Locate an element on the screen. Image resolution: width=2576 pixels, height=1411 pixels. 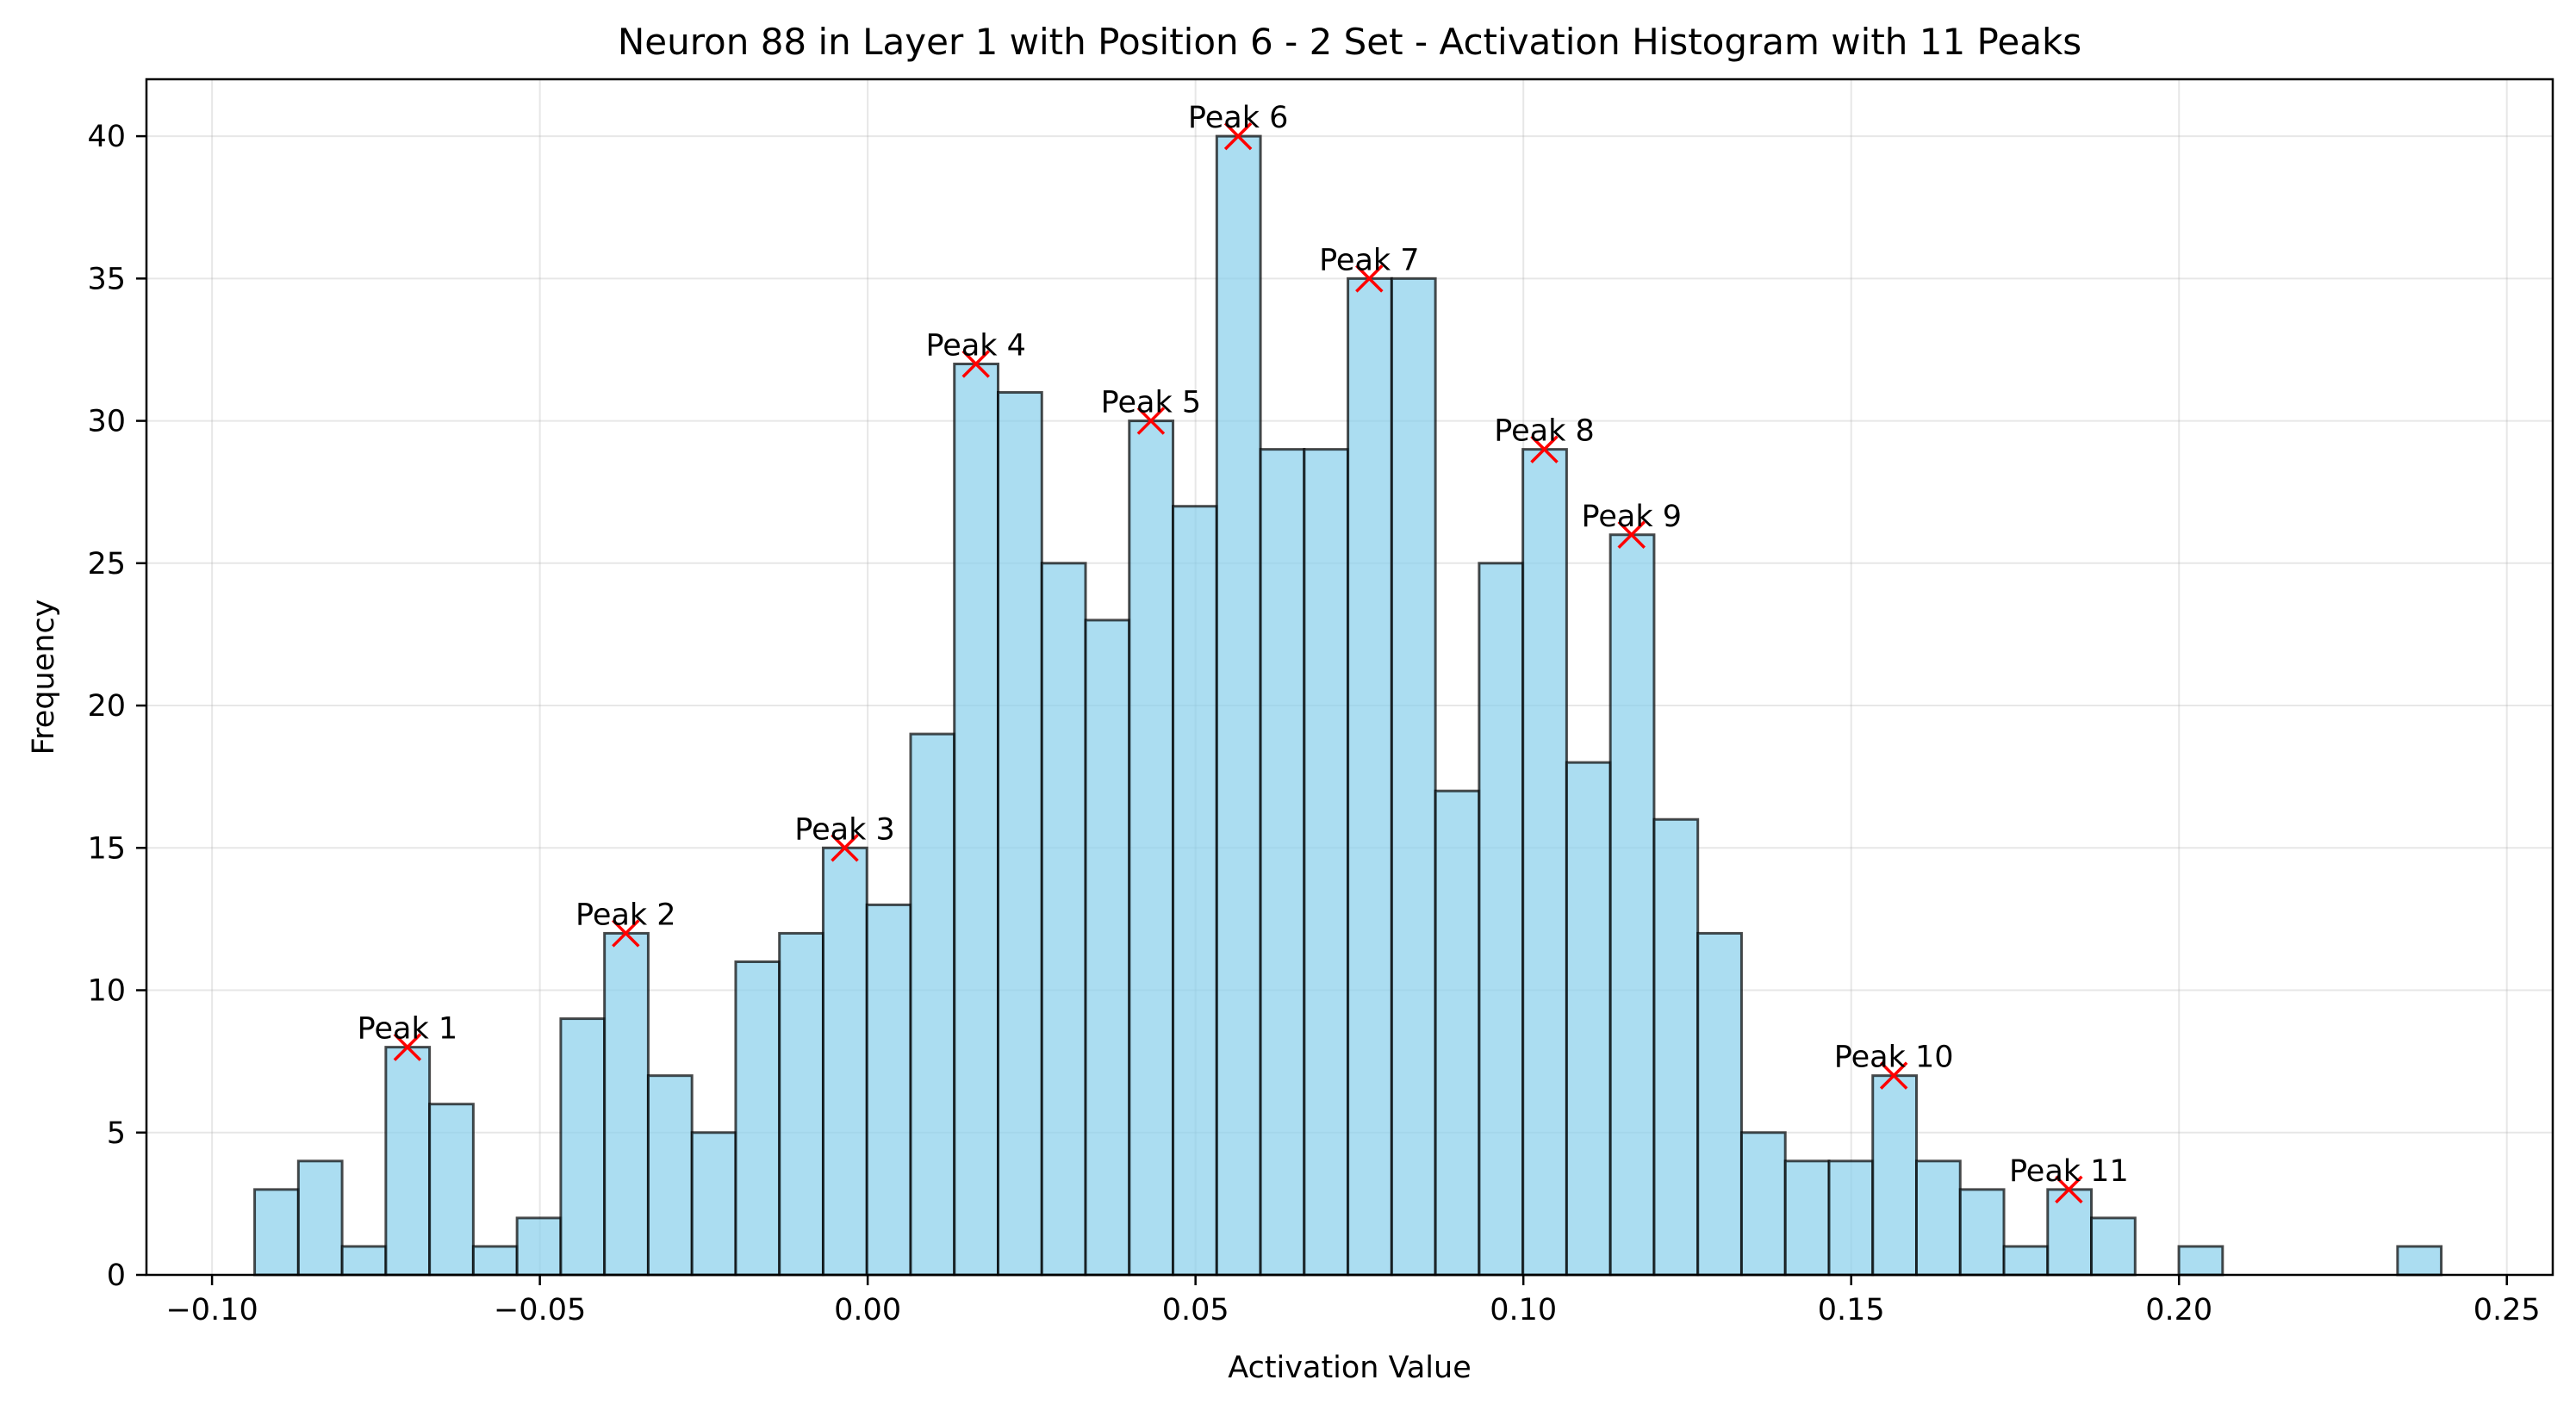
y-axis-label: Frequency is located at coordinates (44, 677).